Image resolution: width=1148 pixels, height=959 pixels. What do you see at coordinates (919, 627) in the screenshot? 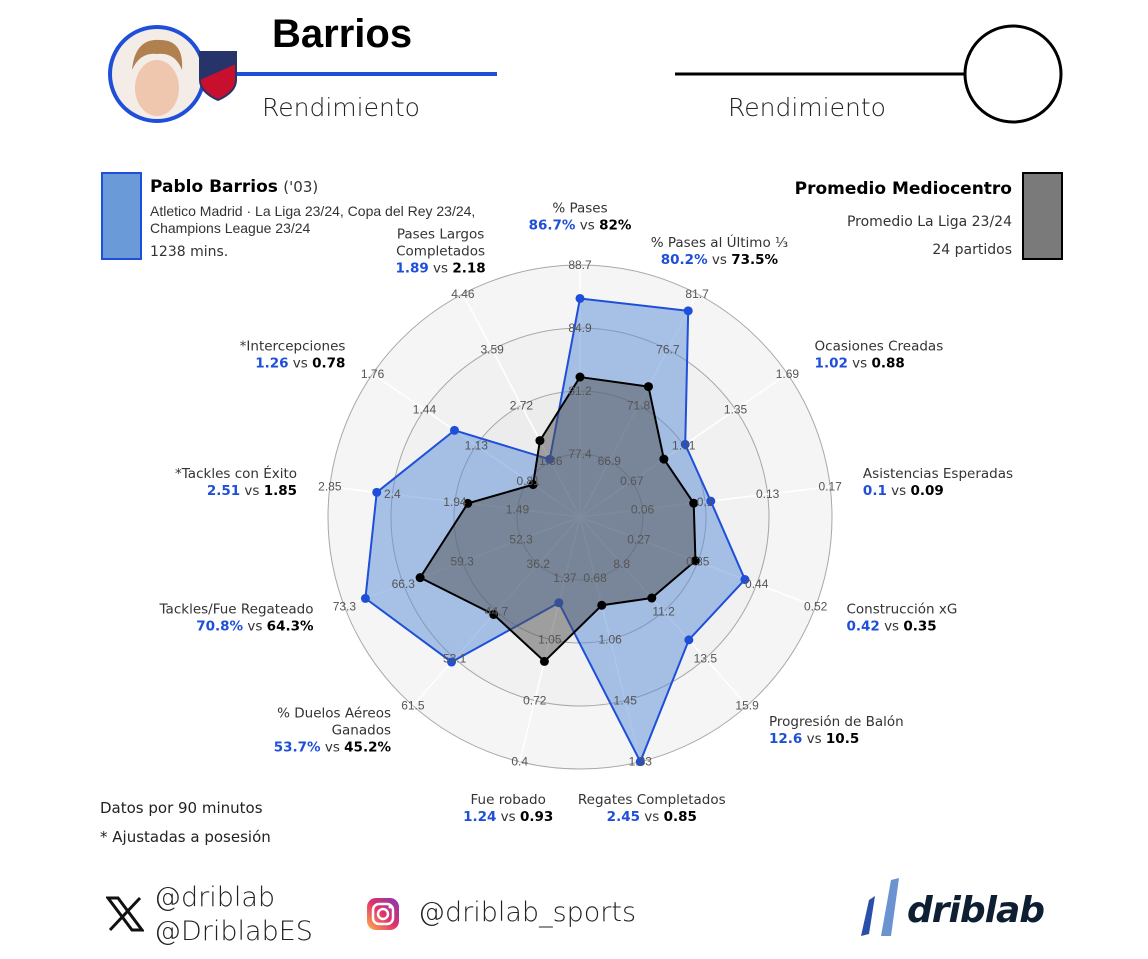
I see `average-value: 0.35` at bounding box center [919, 627].